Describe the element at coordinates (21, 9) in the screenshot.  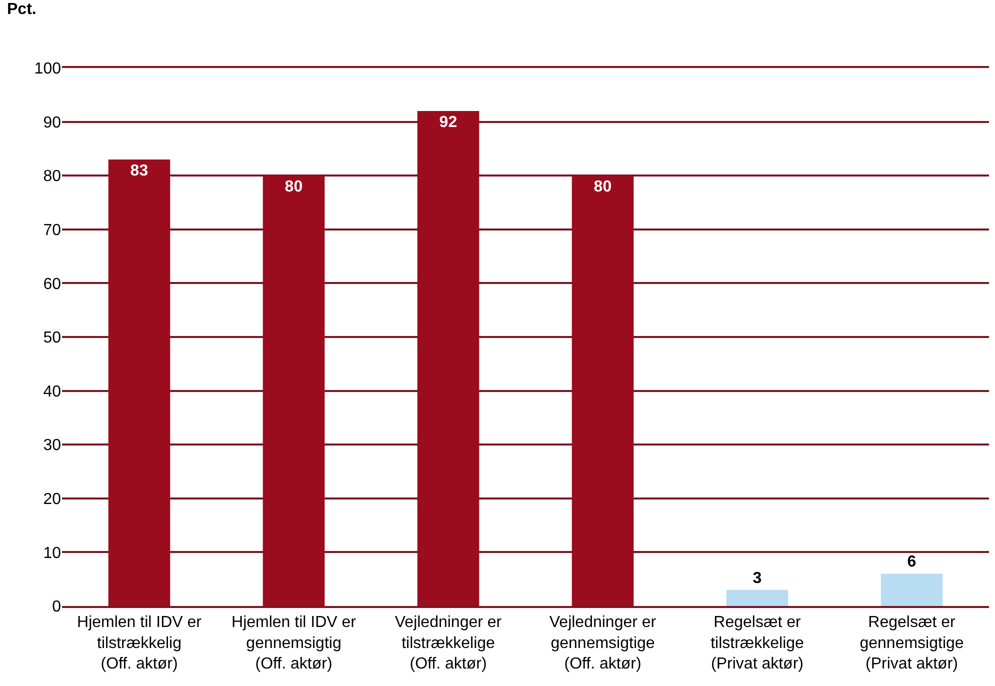
I see `y-axis-title: Pct.` at that location.